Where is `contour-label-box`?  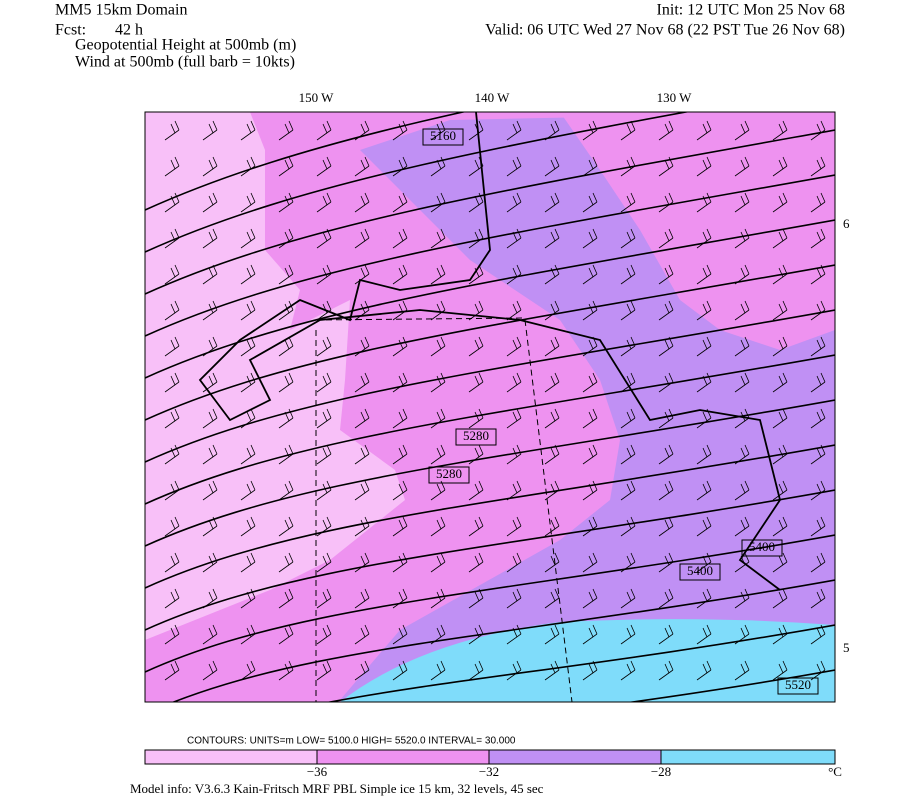
contour-label-box is located at coordinates (476, 437).